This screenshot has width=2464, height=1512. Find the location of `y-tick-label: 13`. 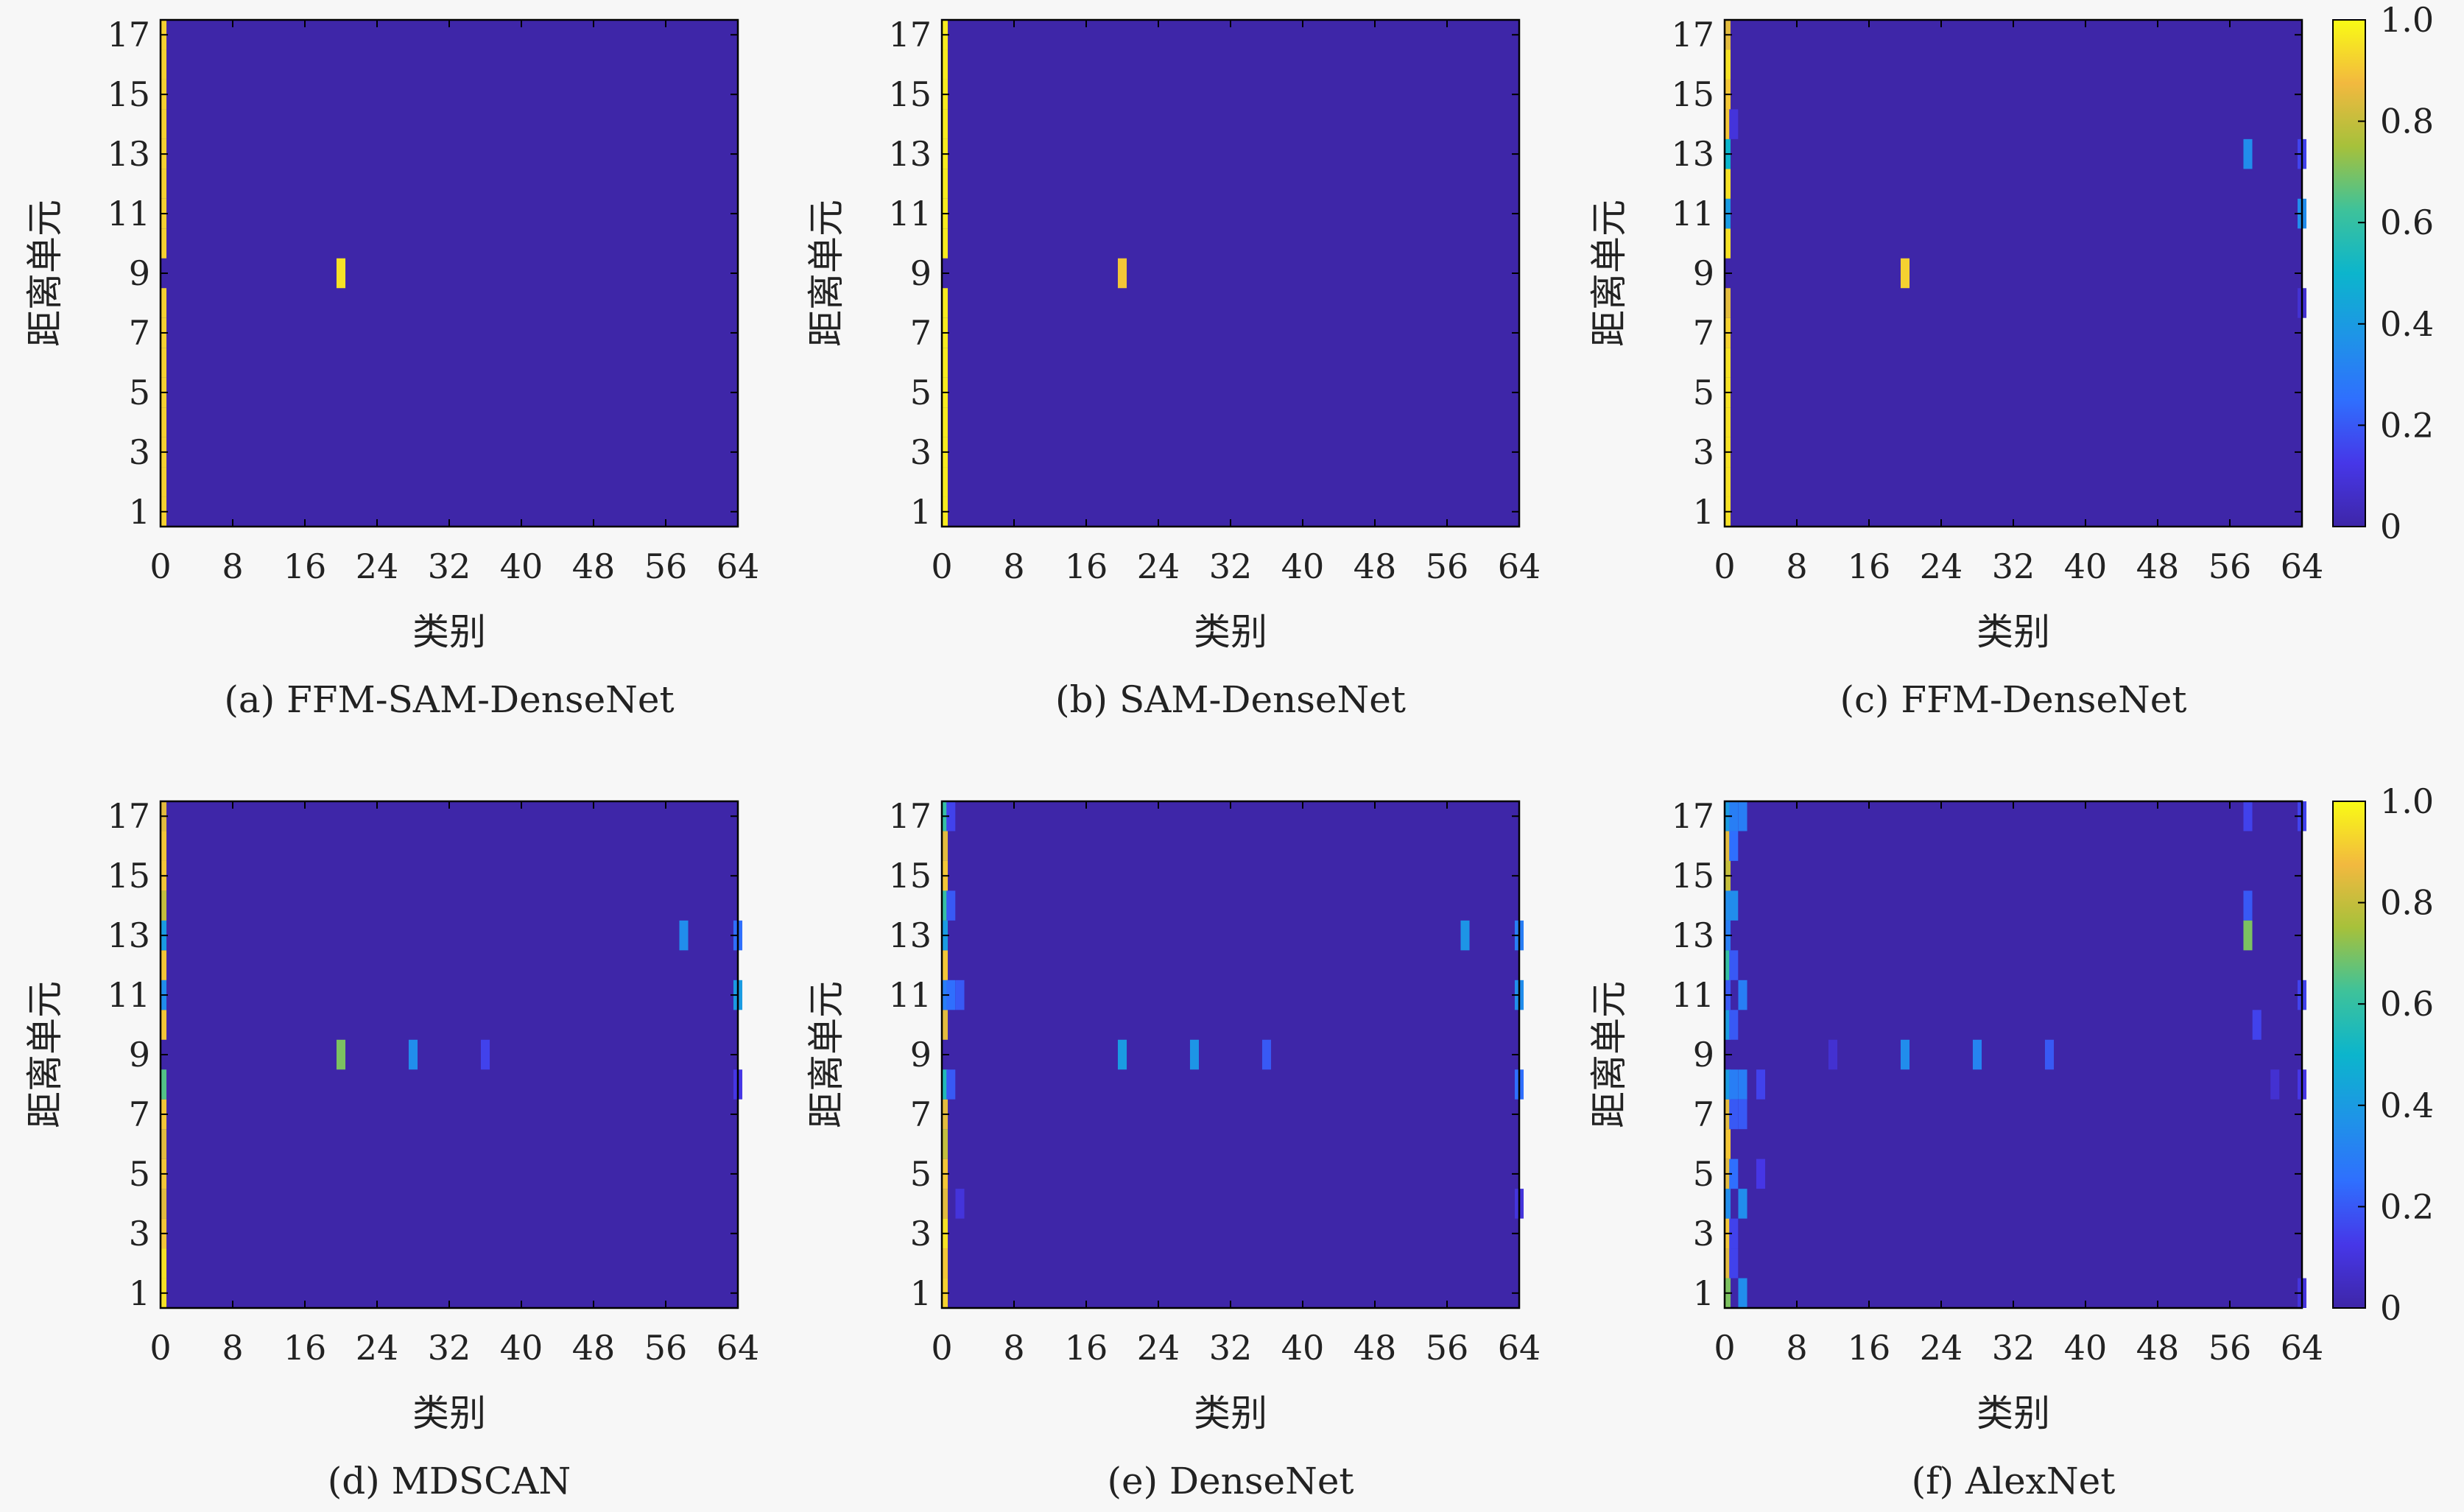

y-tick-label: 13 is located at coordinates (910, 154).